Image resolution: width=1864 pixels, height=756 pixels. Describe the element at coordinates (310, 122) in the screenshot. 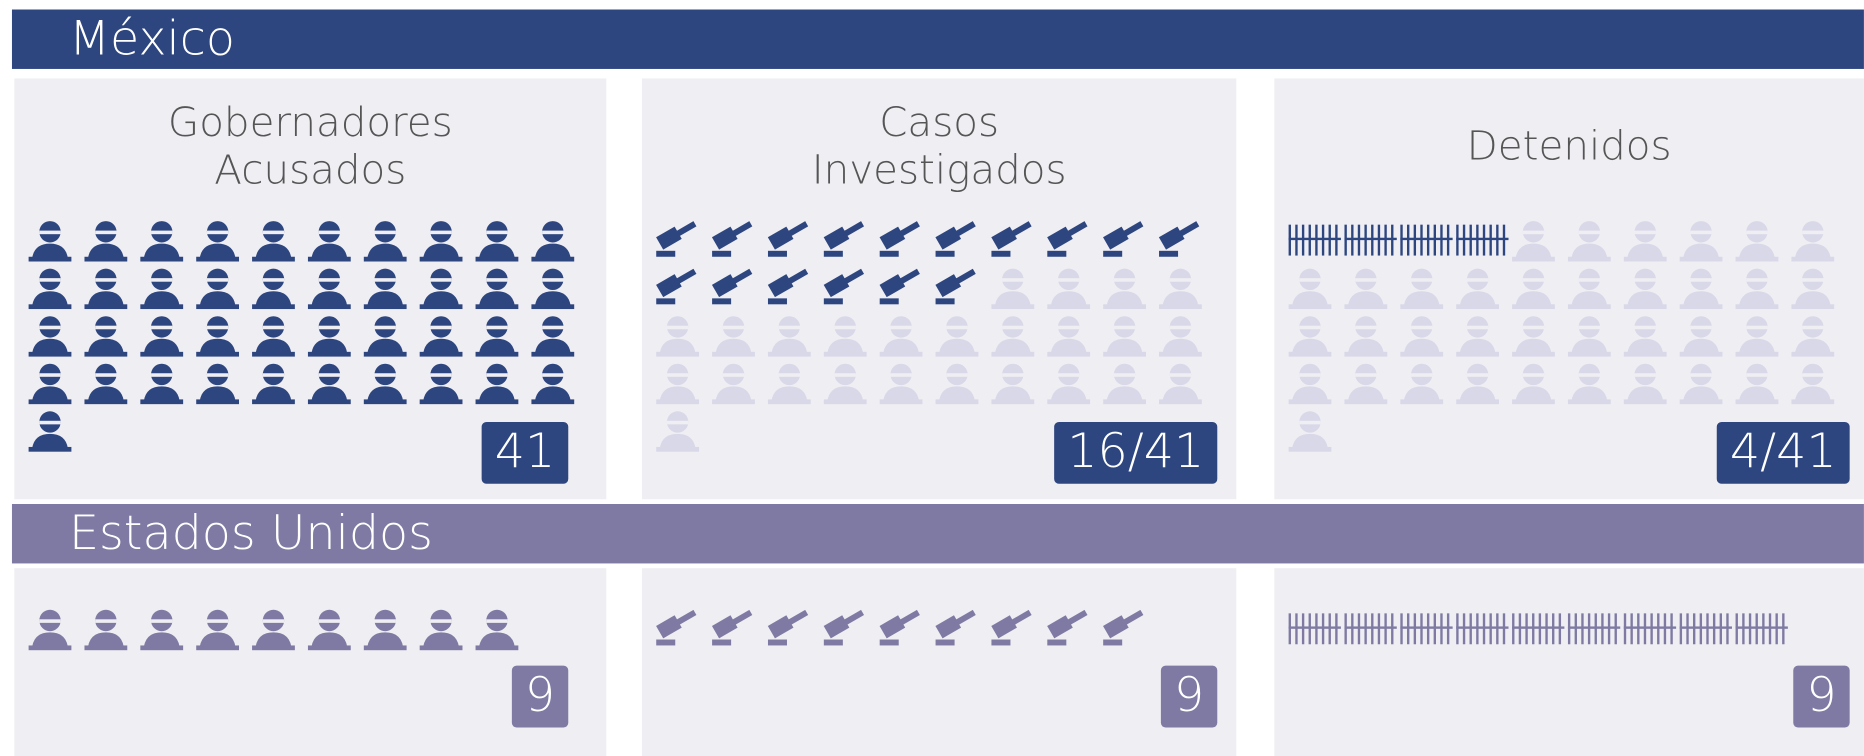

I see `panel-title: Gobernadores` at that location.